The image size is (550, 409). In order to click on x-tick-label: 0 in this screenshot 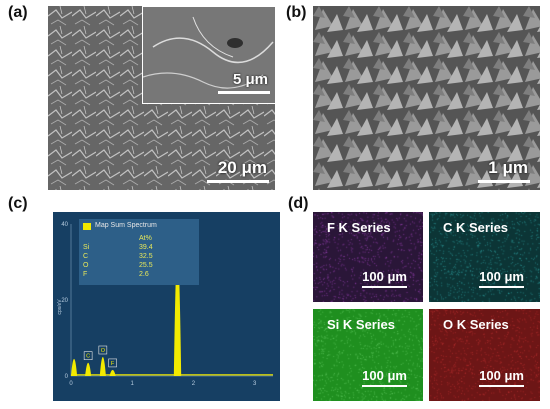, I will do `click(71, 384)`.